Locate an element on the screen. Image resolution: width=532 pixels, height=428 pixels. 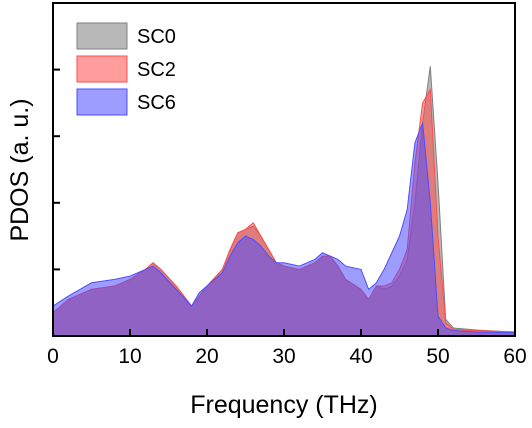
x-tick-label: 0 is located at coordinates (53, 356).